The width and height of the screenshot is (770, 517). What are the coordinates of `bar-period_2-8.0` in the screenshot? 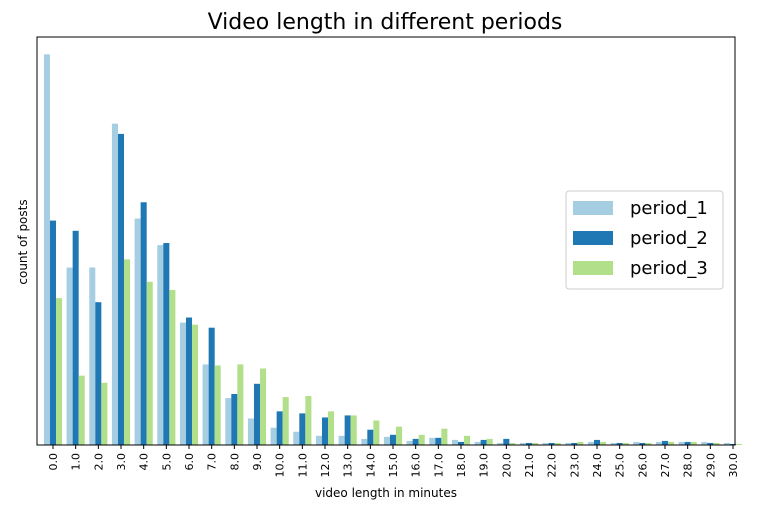 It's located at (234, 419).